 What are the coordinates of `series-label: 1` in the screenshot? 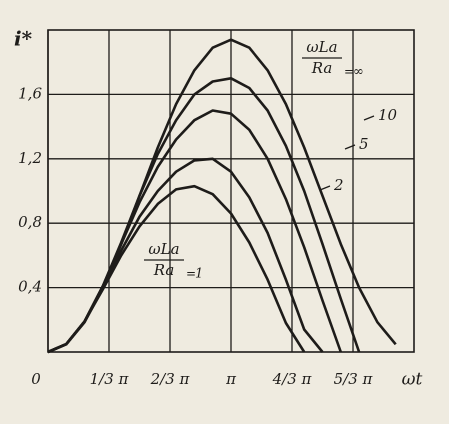 It's located at (199, 274).